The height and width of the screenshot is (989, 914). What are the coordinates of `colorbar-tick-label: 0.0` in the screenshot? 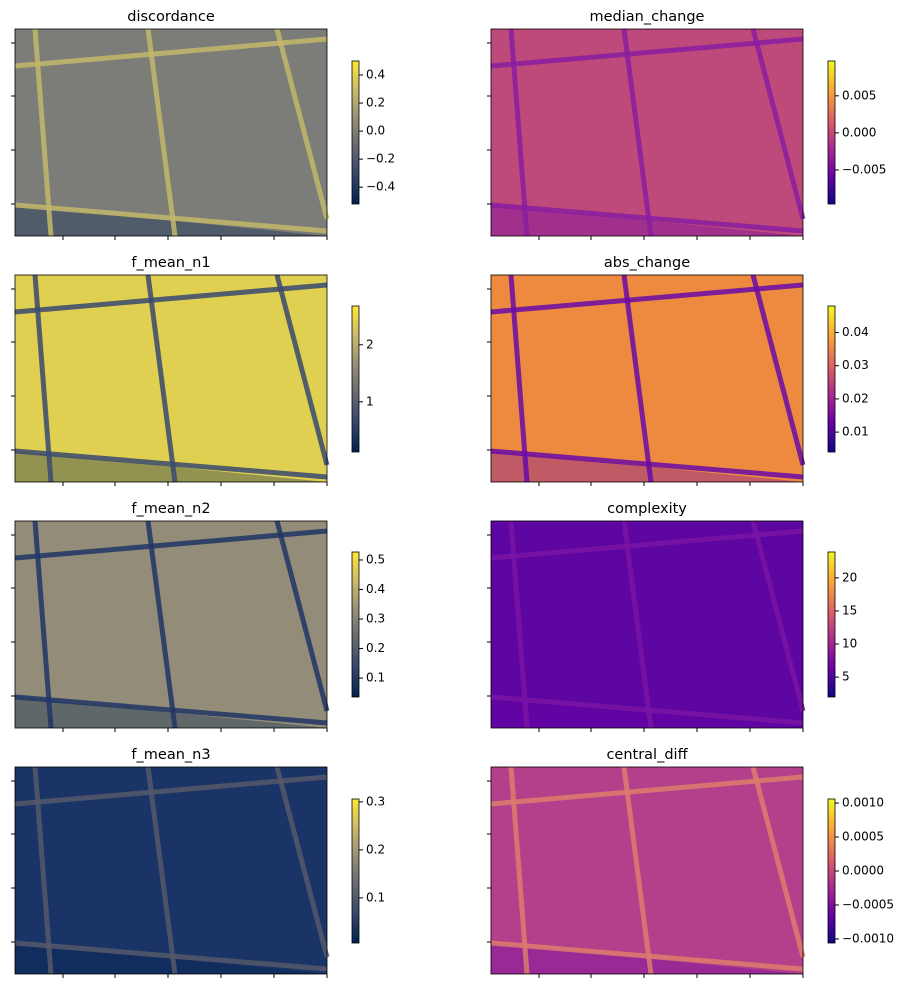 It's located at (375, 131).